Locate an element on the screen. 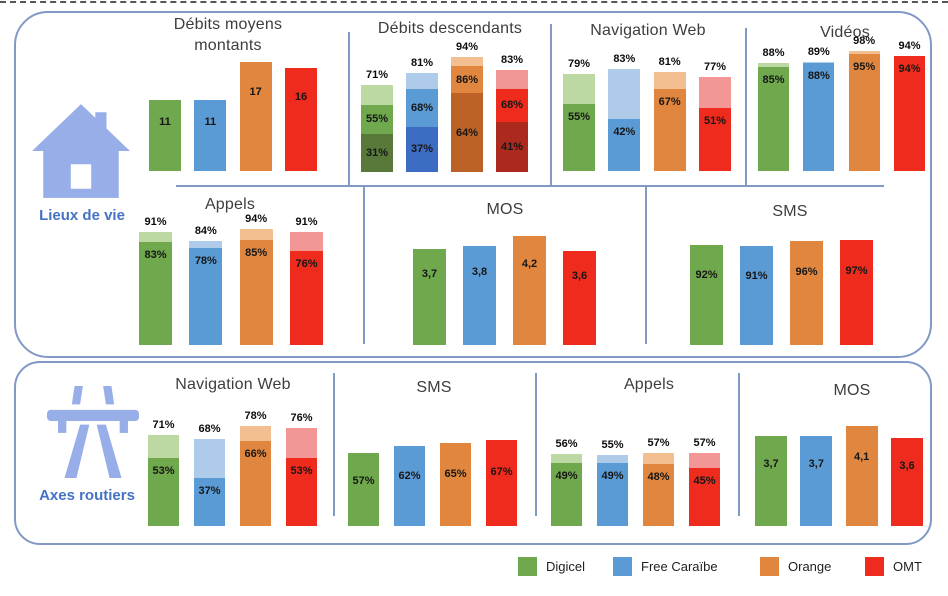 This screenshot has width=948, height=596. bar-free-cara-be: 3,7 is located at coordinates (816, 465).